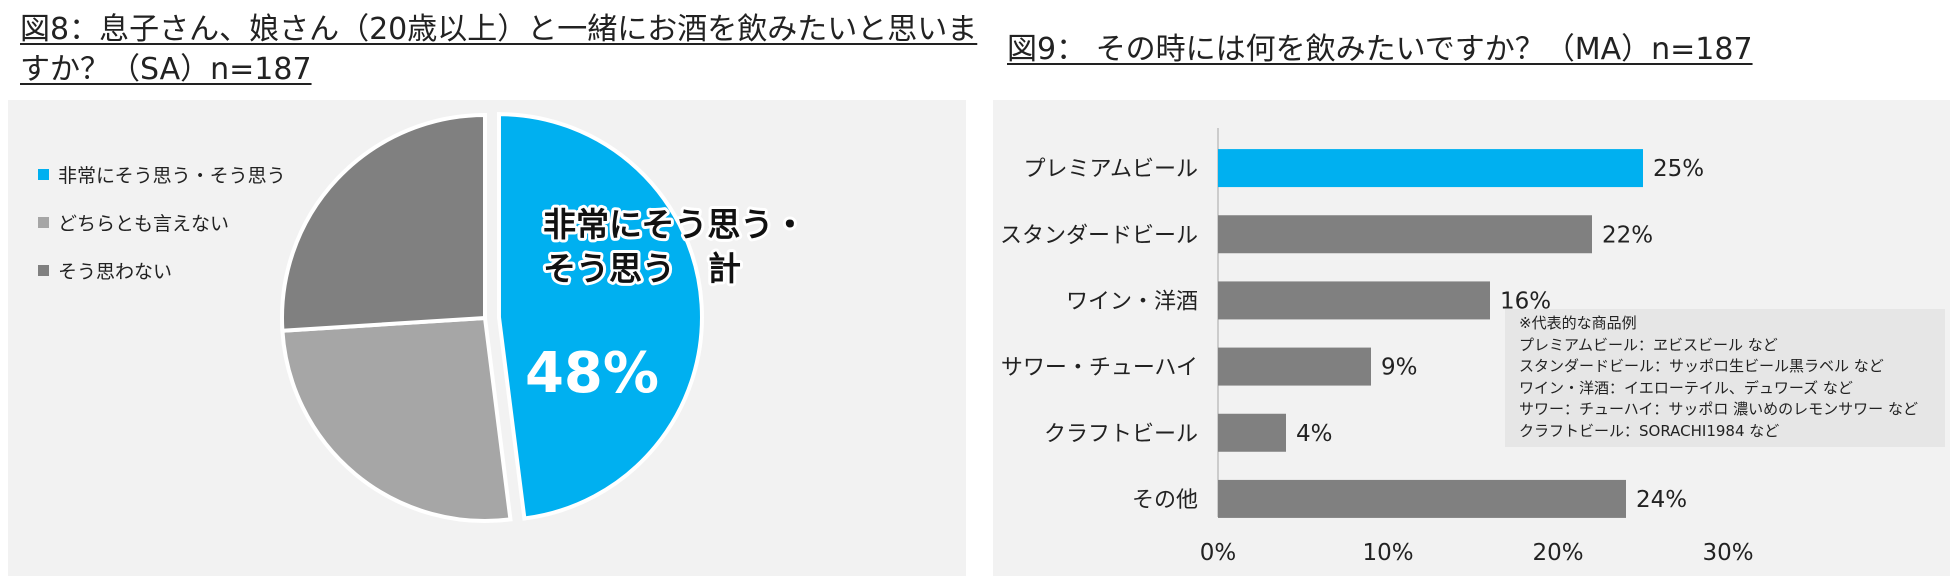 This screenshot has width=1950, height=576. What do you see at coordinates (1099, 235) in the screenshot?
I see `category-label: スタンダードビール` at bounding box center [1099, 235].